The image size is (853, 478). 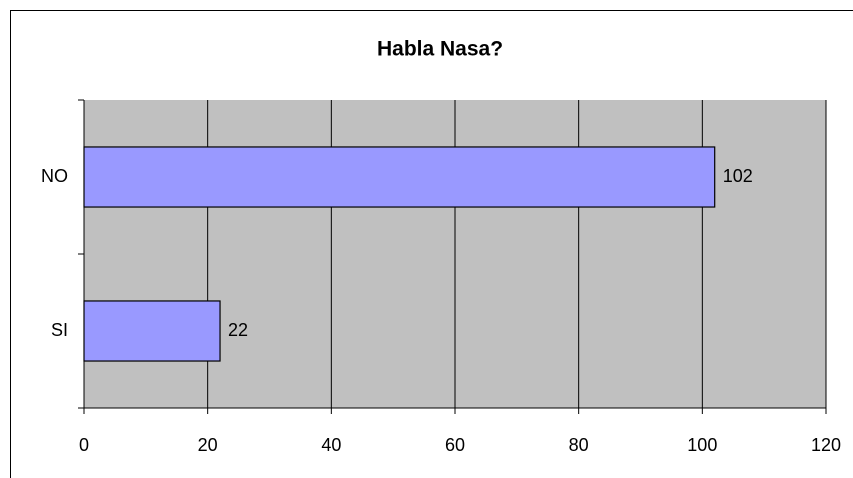 What do you see at coordinates (84, 445) in the screenshot?
I see `x-tick-label: 0` at bounding box center [84, 445].